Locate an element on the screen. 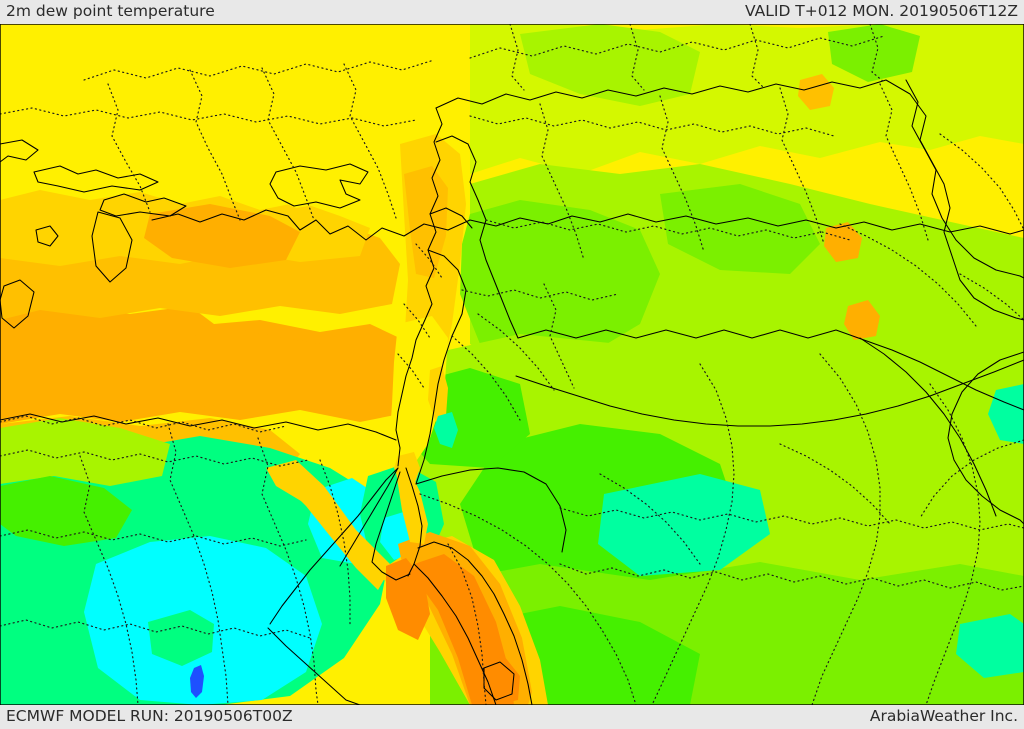 This screenshot has width=1024, height=729. field-strip-gulf-suez-gold is located at coordinates (335, 529).